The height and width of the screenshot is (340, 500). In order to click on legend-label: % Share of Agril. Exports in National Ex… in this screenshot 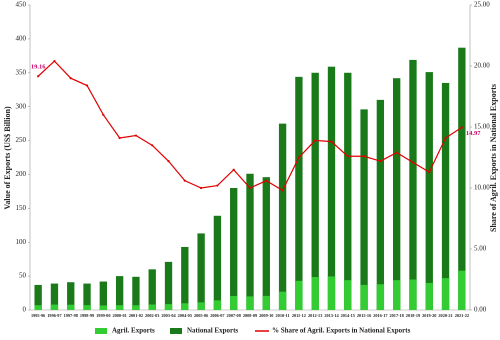, I will do `click(341, 331)`.